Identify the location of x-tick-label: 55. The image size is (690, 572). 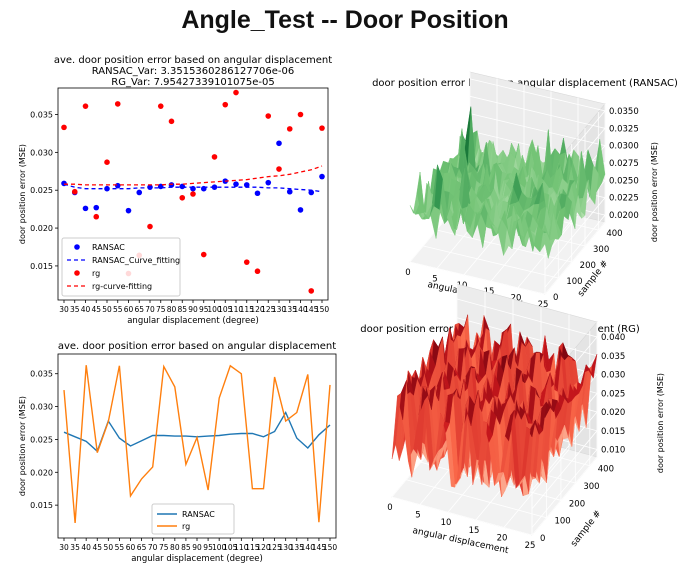
(118, 309).